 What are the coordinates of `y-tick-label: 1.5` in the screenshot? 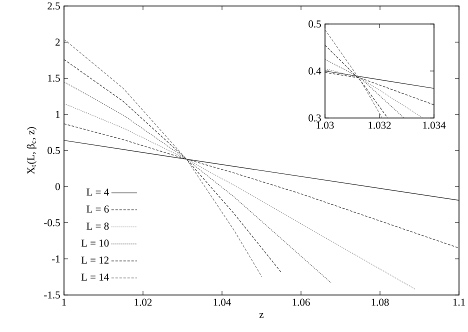 It's located at (54, 78).